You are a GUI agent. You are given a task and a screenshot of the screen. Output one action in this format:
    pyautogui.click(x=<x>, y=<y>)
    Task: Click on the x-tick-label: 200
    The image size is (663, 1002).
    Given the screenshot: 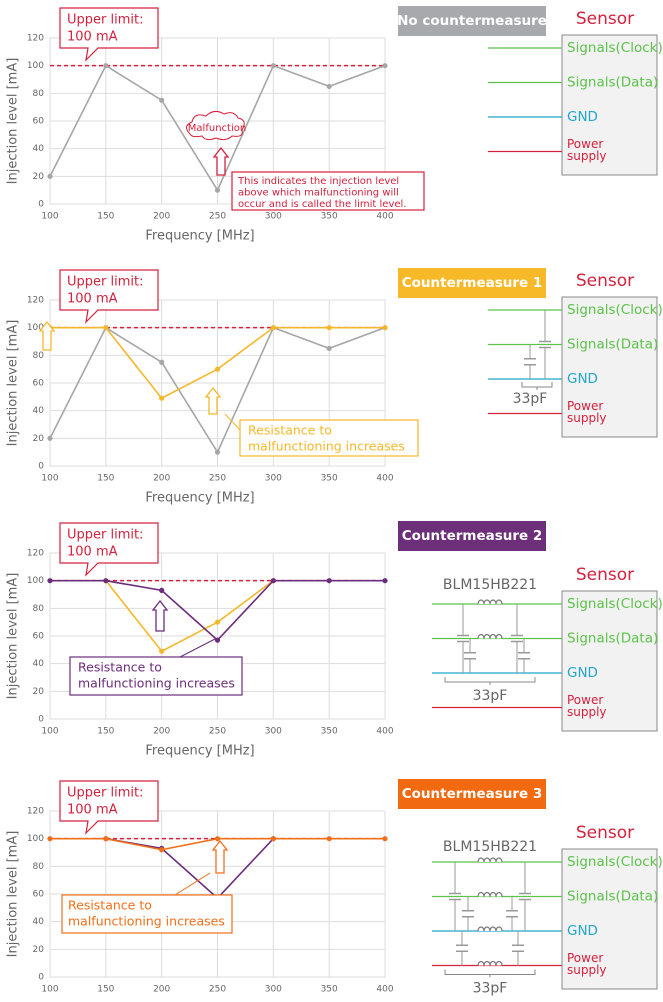 What is the action you would take?
    pyautogui.click(x=161, y=217)
    